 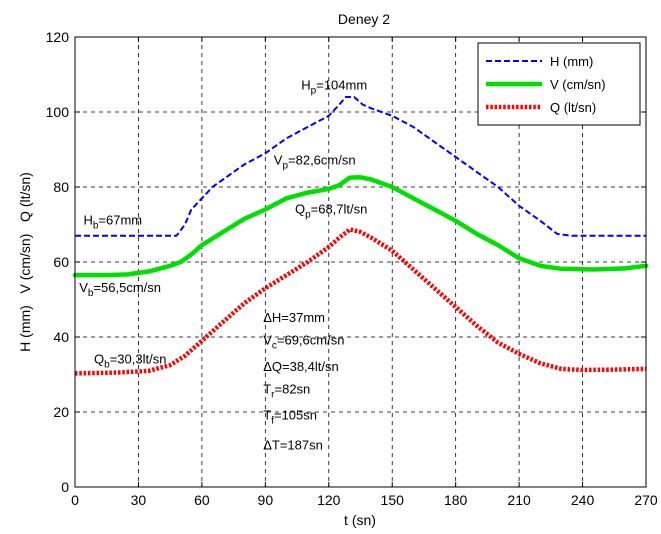 What do you see at coordinates (61, 337) in the screenshot?
I see `y-tick-label: 40` at bounding box center [61, 337].